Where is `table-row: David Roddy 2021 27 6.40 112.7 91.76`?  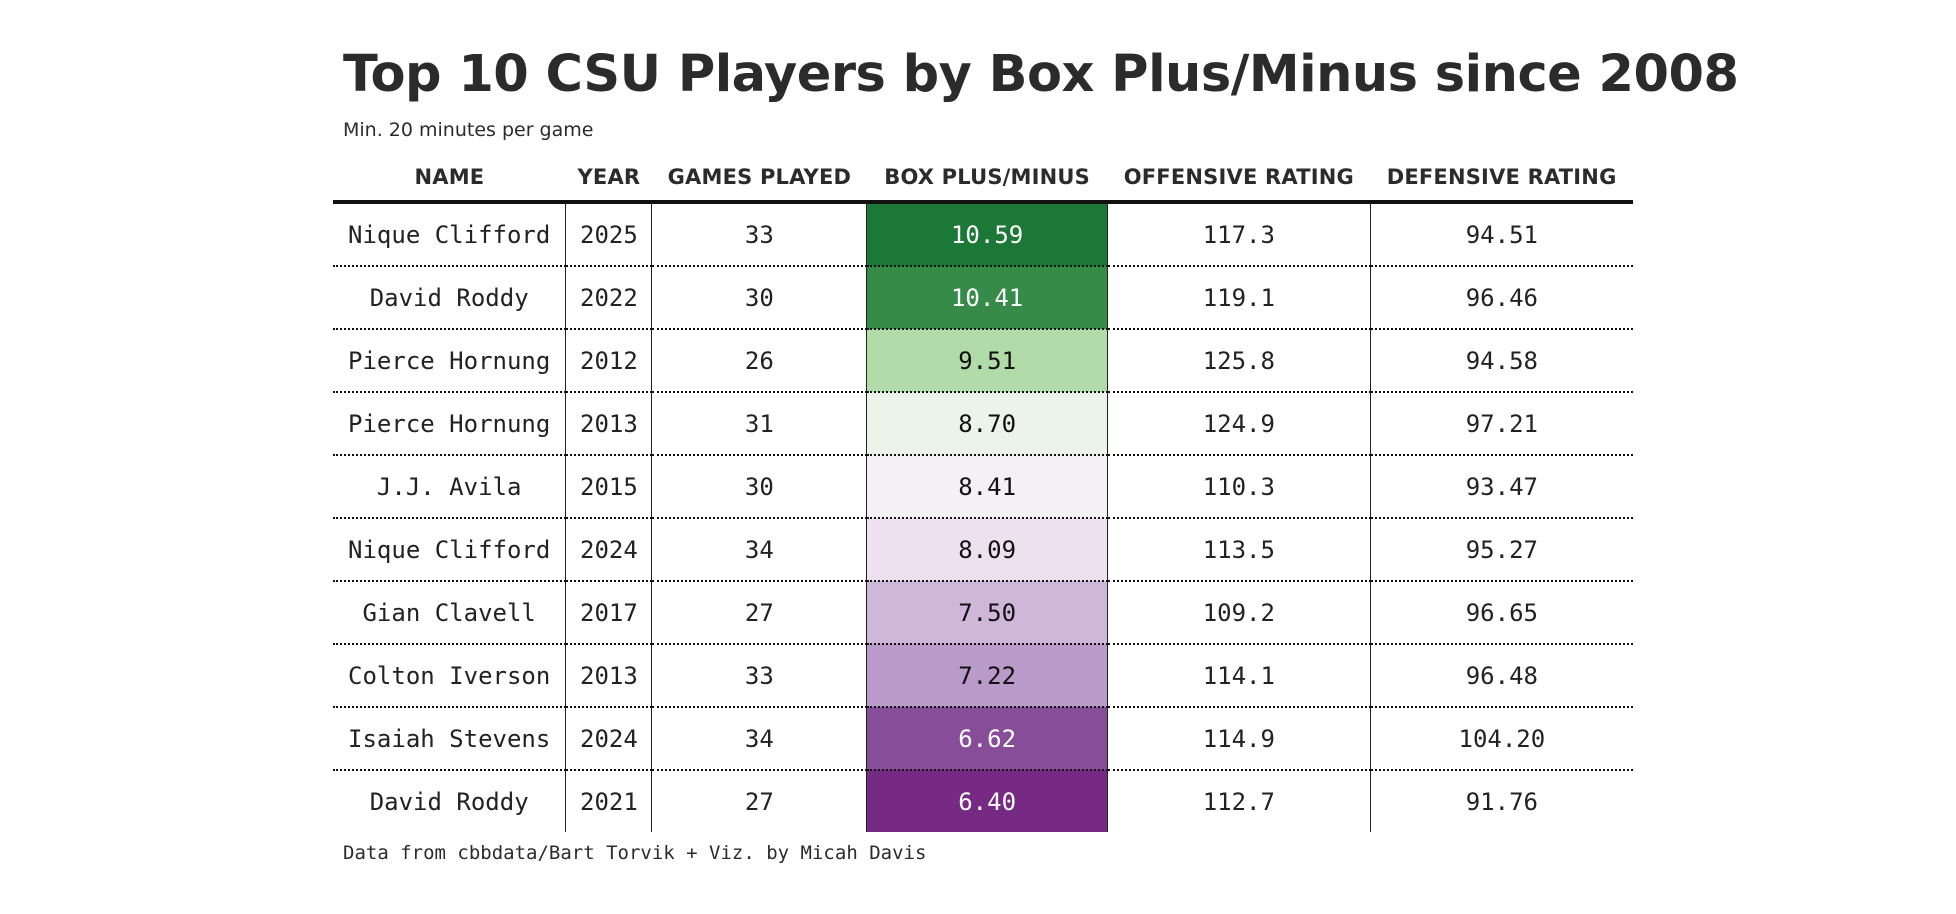
table-row: David Roddy 2021 27 6.40 112.7 91.76 is located at coordinates (983, 801).